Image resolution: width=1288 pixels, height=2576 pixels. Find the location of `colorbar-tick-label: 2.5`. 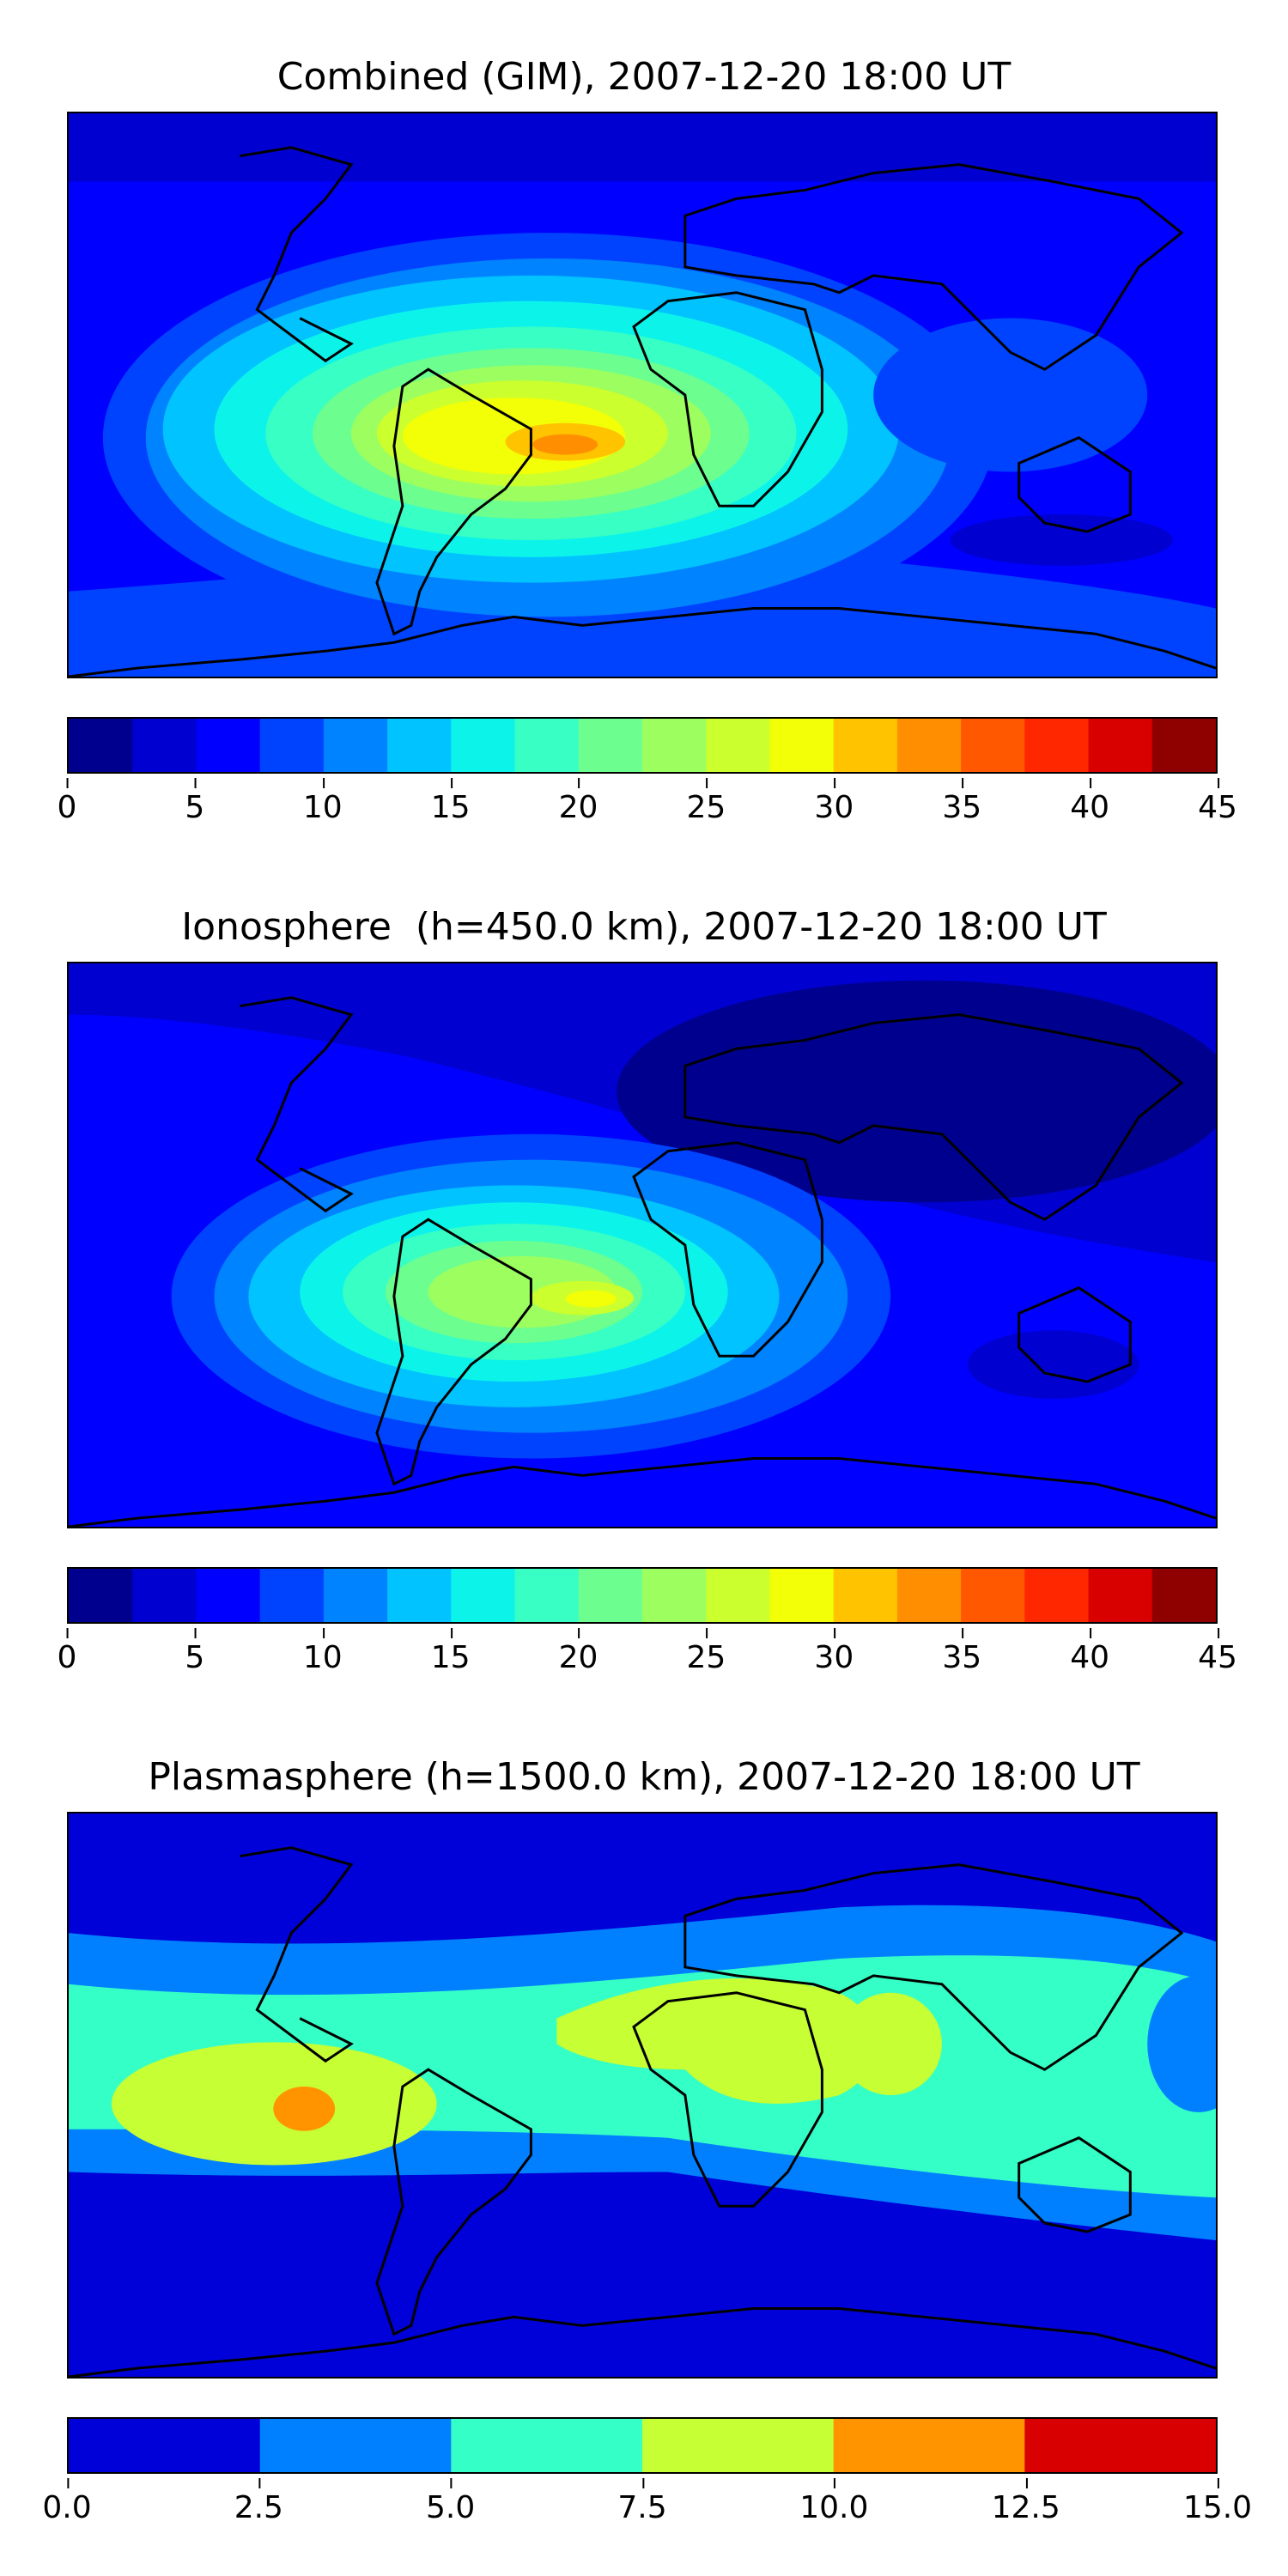

colorbar-tick-label: 2.5 is located at coordinates (258, 2501).